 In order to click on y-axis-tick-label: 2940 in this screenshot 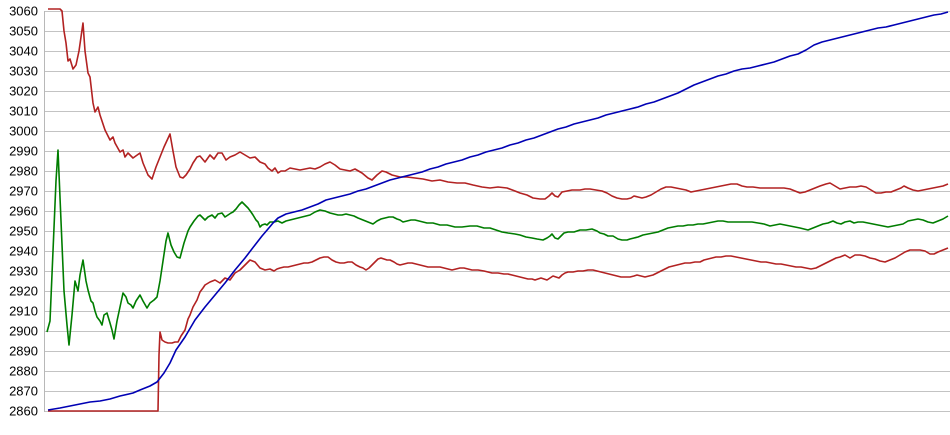, I will do `click(23, 251)`.